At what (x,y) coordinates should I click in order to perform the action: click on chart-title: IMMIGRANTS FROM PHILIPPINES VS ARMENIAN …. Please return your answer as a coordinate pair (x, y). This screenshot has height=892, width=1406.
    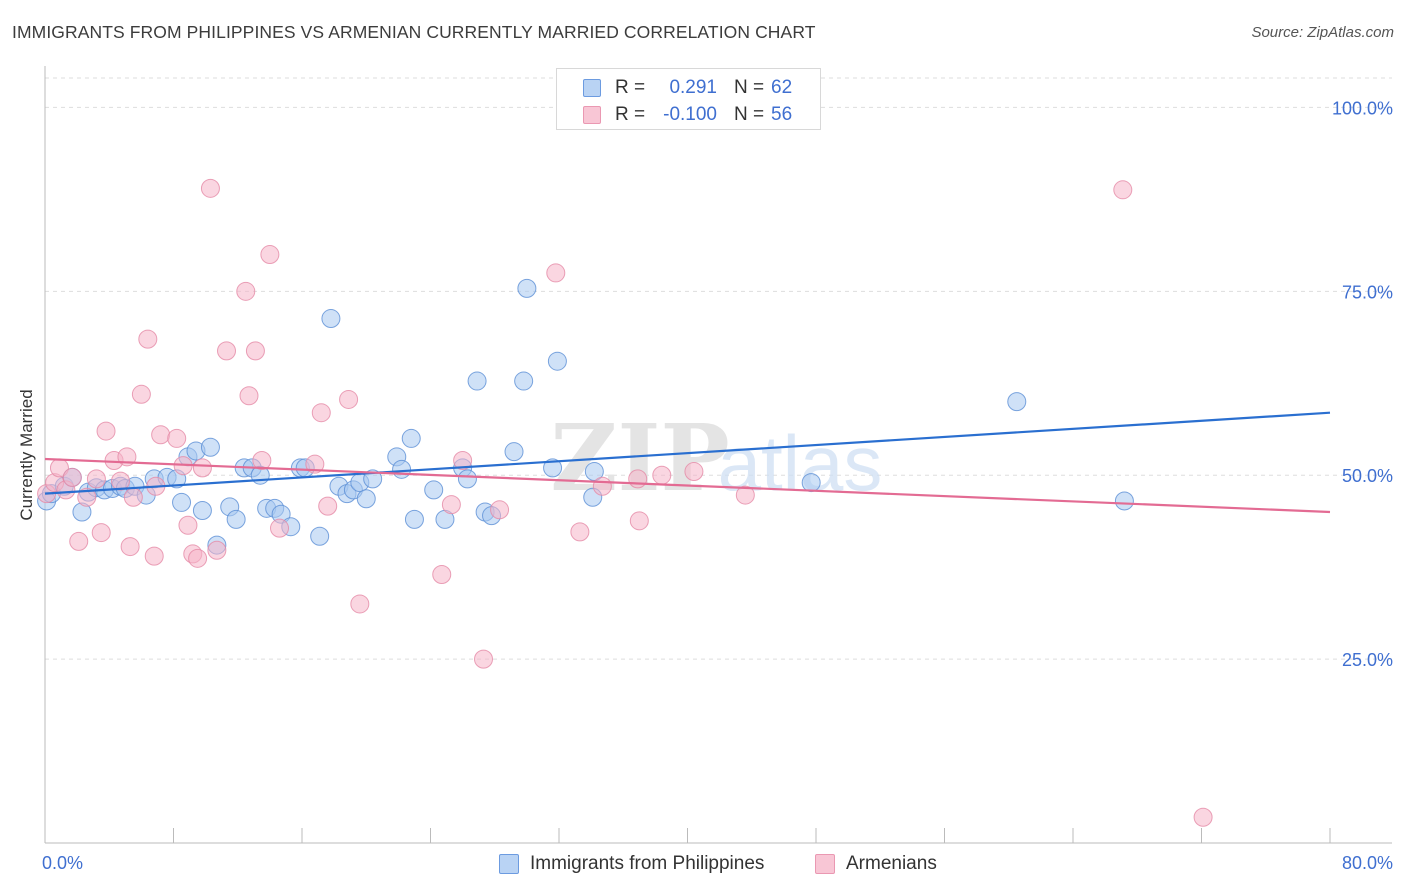
    Looking at the image, I should click on (414, 32).